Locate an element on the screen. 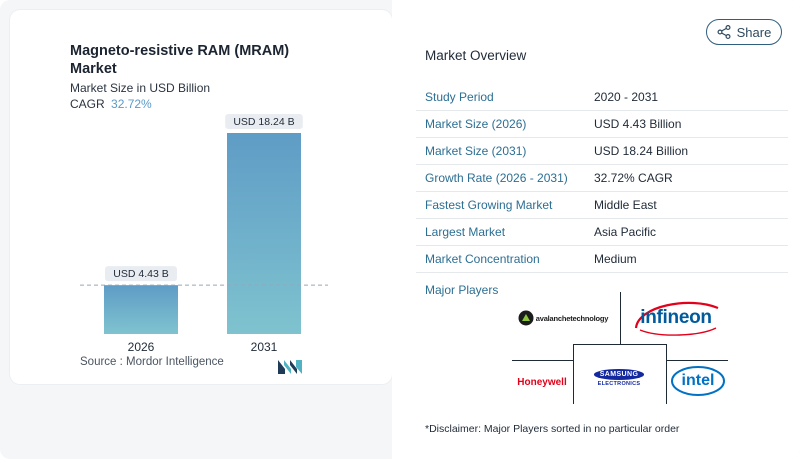  intel-wordmark: intel is located at coordinates (698, 380).